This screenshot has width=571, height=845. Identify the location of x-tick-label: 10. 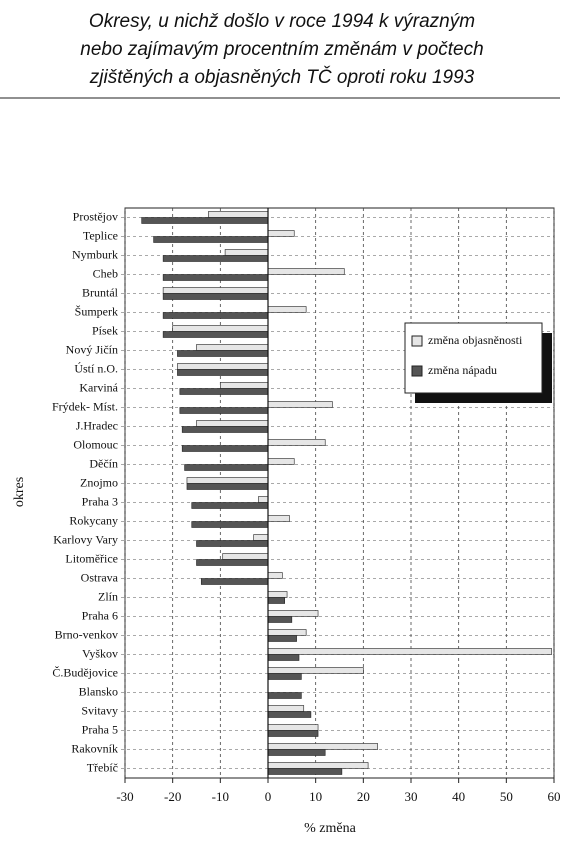
(315, 796).